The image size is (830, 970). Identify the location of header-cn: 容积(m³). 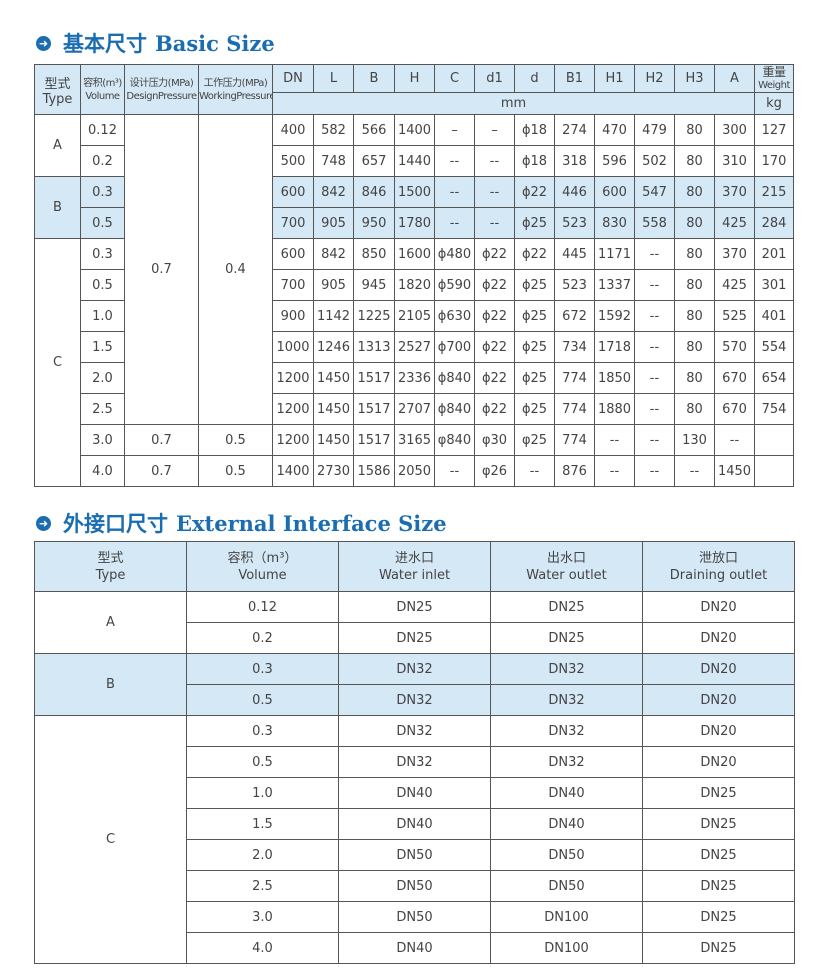
(102, 83).